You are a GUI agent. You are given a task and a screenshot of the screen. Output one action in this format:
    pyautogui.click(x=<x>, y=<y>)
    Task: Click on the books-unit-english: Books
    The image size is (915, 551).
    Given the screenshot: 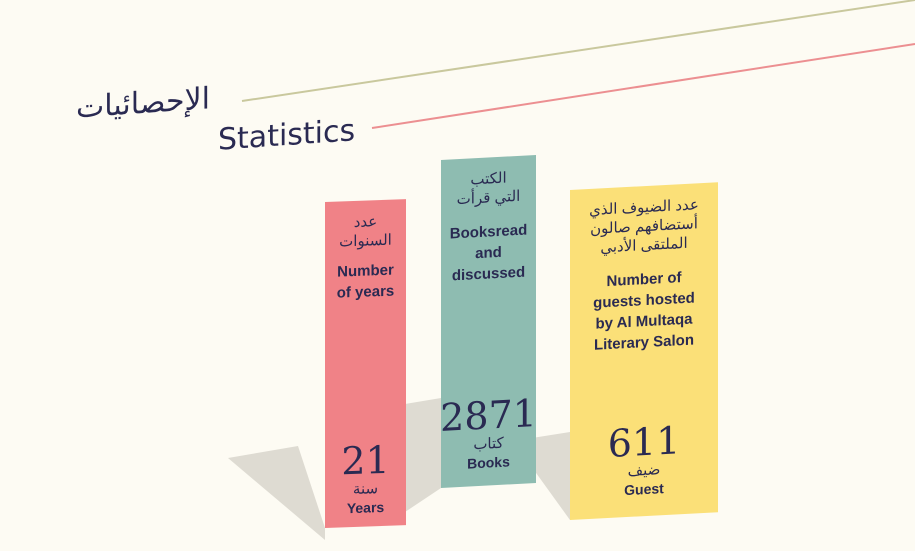 What is the action you would take?
    pyautogui.click(x=488, y=462)
    